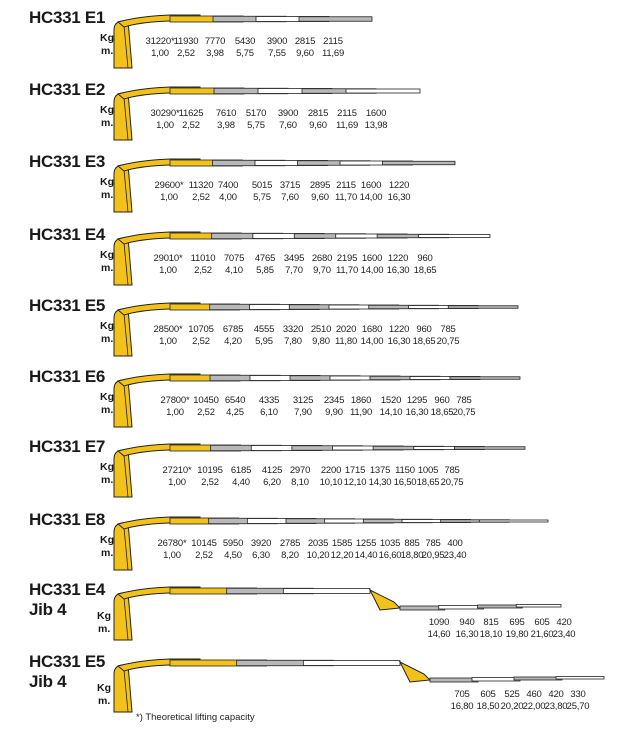 This screenshot has width=624, height=729. I want to click on capacity-value: 705, so click(462, 694).